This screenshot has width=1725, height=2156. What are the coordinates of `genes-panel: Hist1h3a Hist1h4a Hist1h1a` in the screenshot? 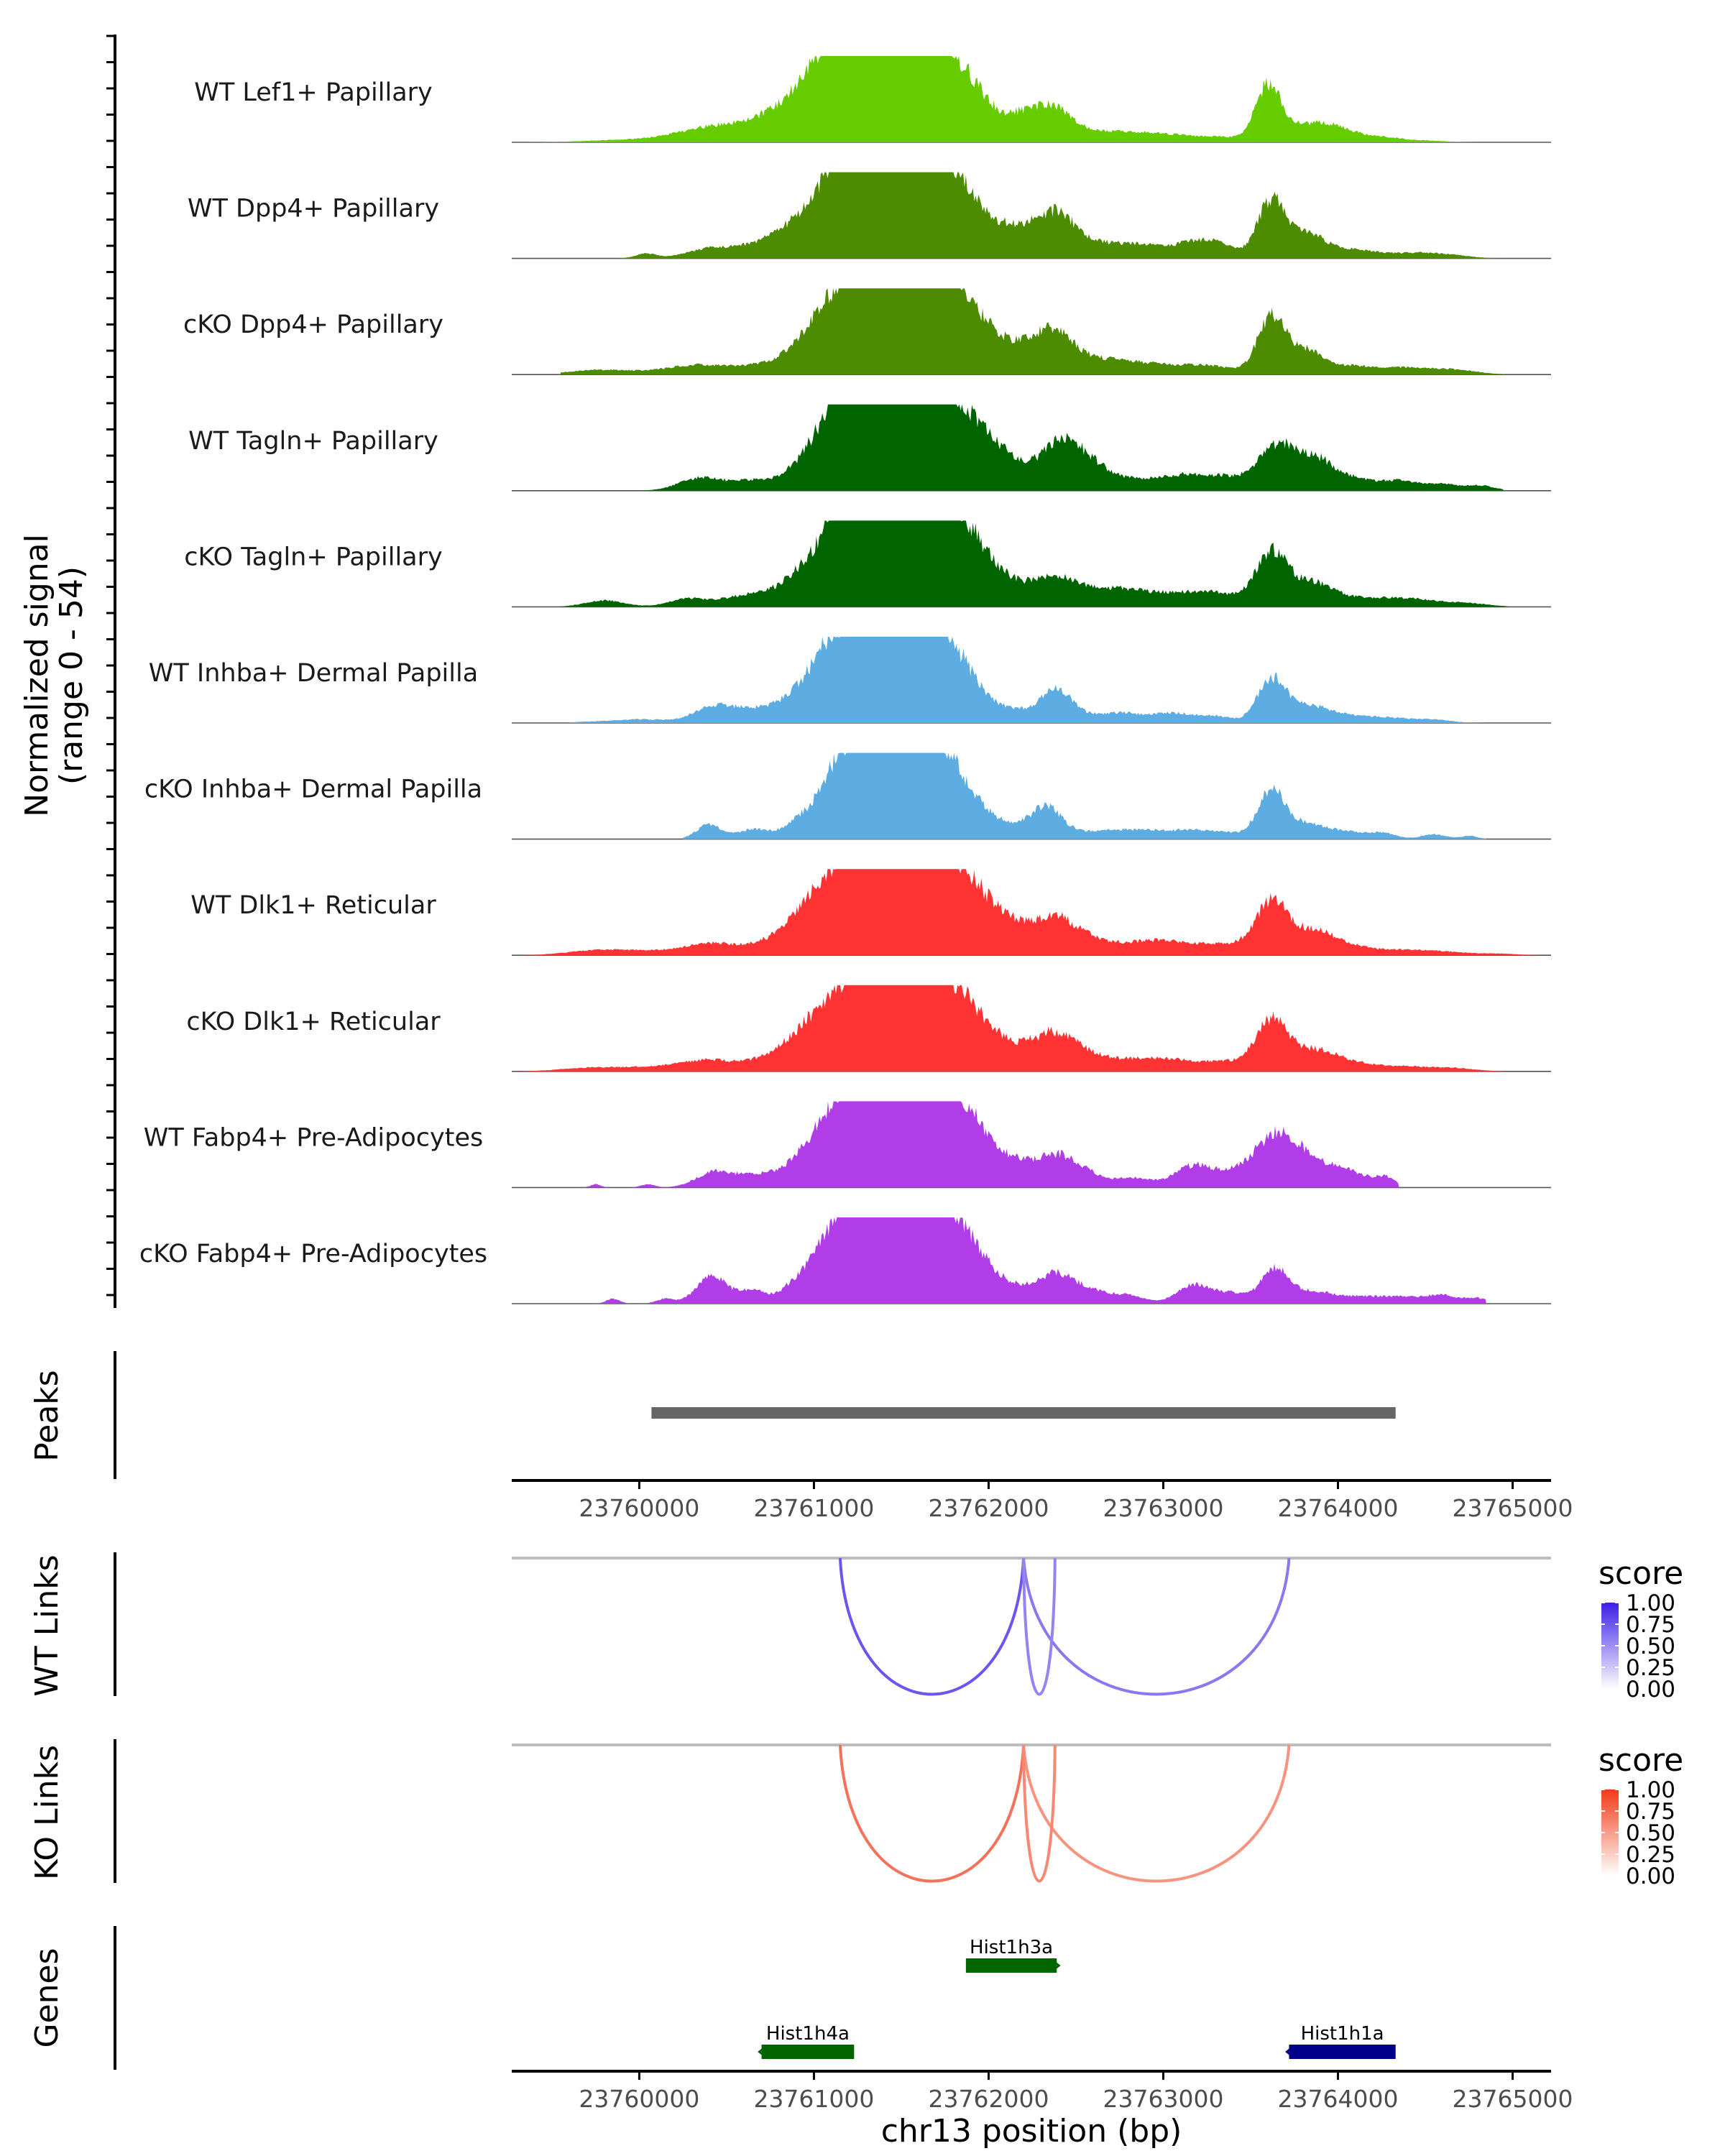 It's located at (1077, 1998).